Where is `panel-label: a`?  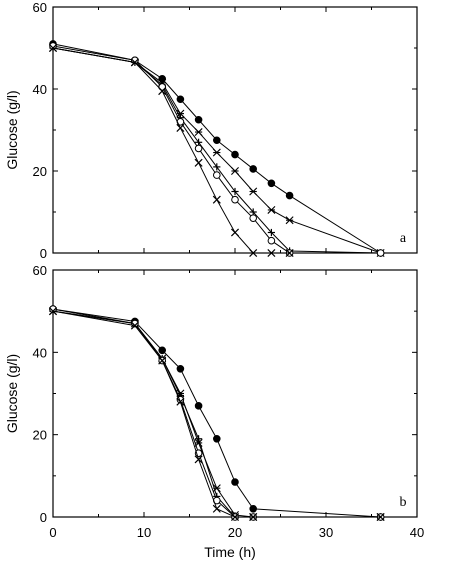 panel-label: a is located at coordinates (403, 238).